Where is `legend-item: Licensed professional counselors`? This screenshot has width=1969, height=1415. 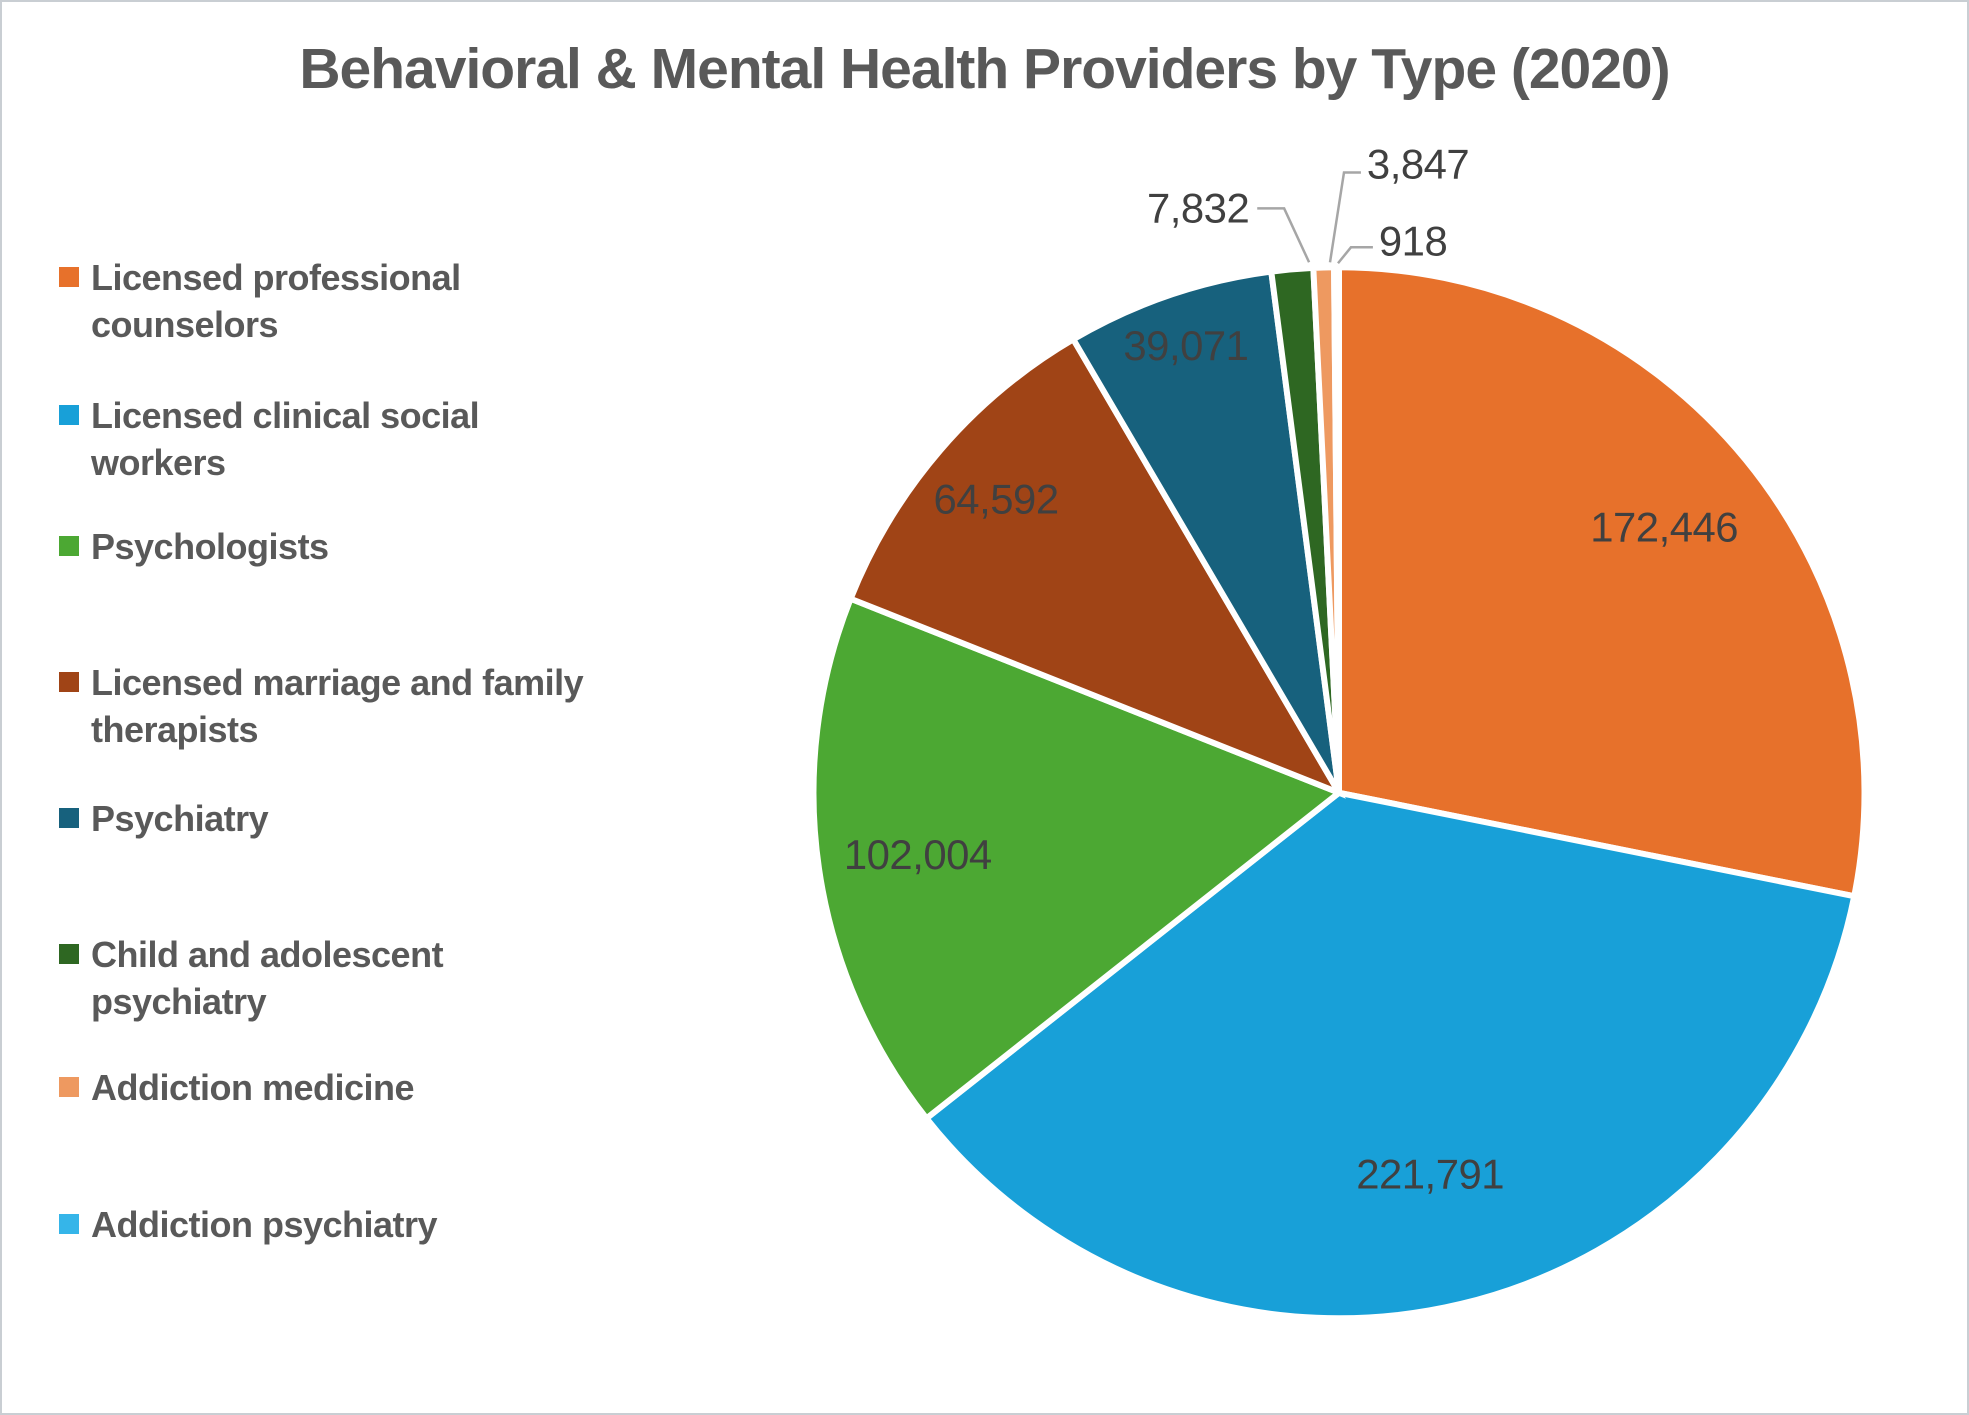
legend-item: Licensed professional counselors is located at coordinates (260, 301).